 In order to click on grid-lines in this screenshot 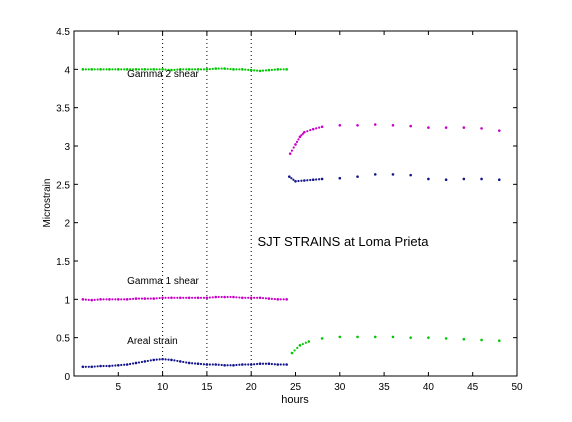, I will do `click(207, 203)`.